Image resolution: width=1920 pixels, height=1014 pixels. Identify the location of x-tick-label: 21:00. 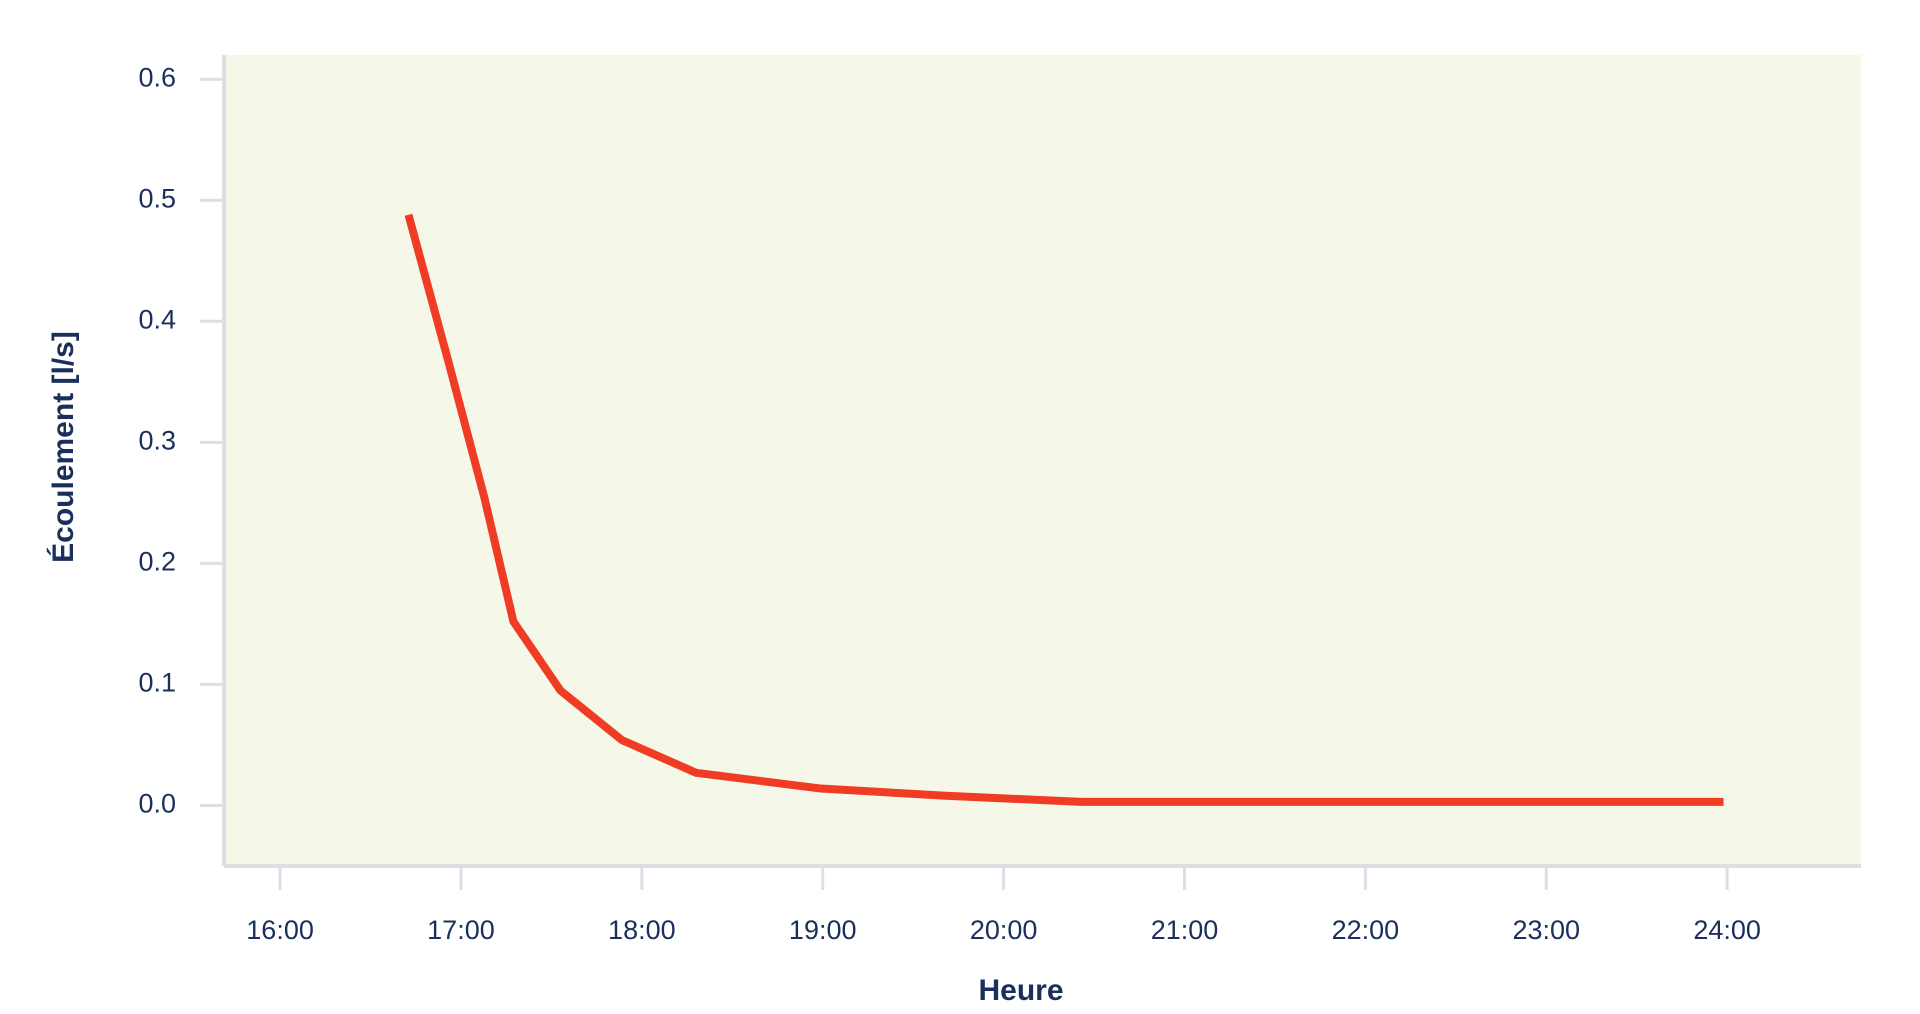
(1185, 930).